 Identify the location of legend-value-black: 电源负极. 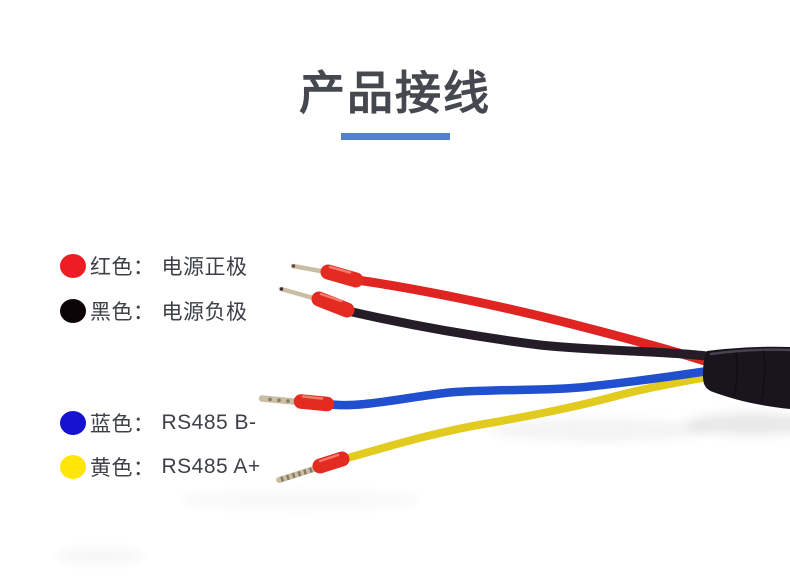
(204, 312).